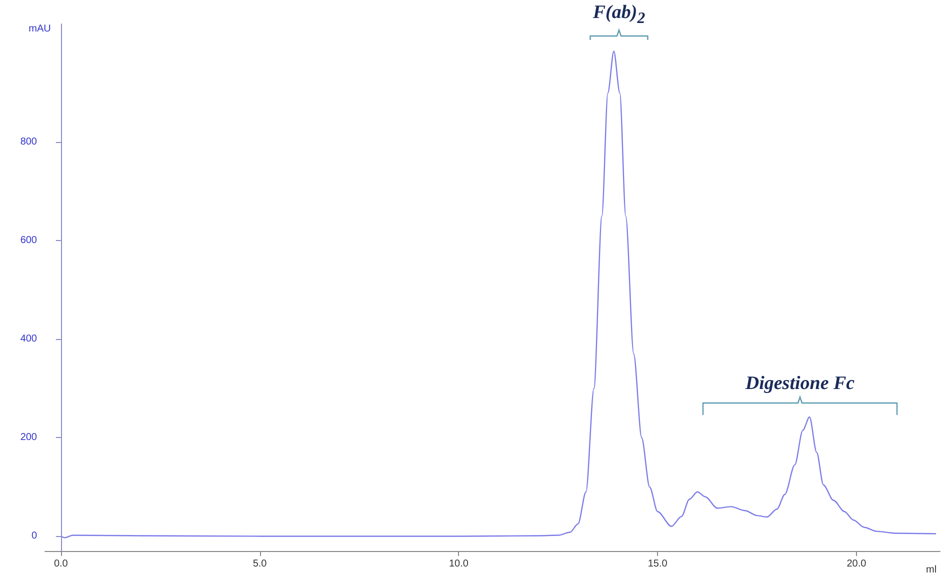 The image size is (948, 575). I want to click on x-tick-label: 20.0, so click(856, 564).